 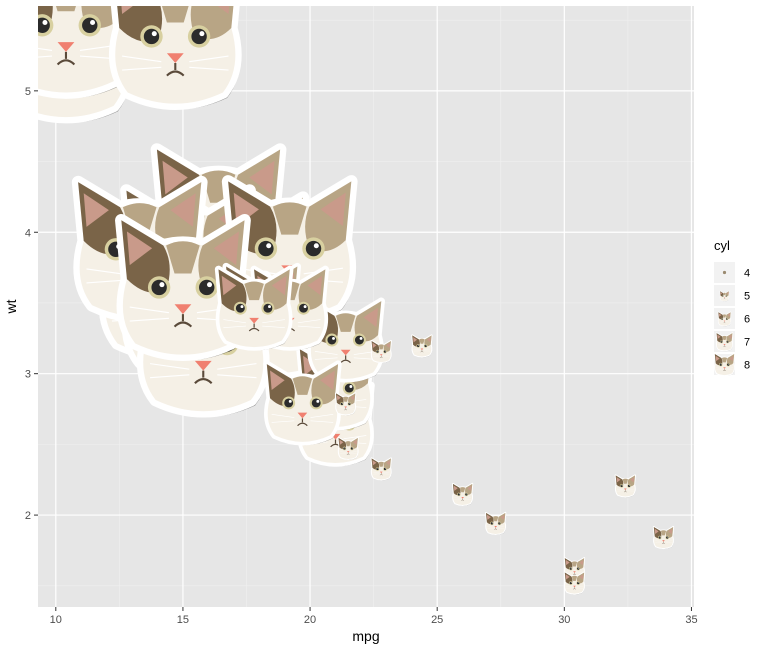 I want to click on legend-label: 5, so click(x=747, y=297).